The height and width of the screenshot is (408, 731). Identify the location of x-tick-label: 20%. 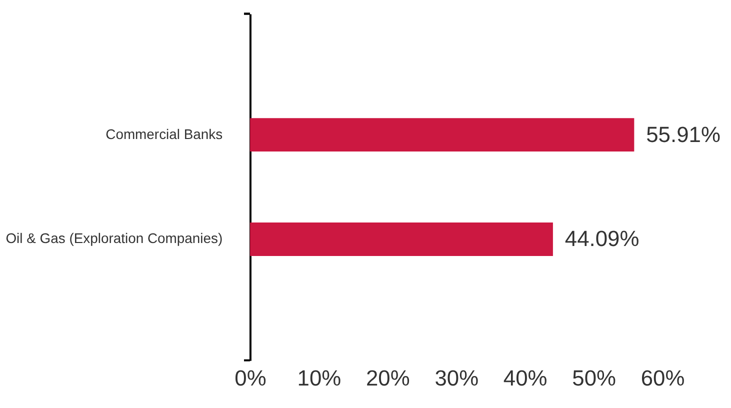
(388, 378).